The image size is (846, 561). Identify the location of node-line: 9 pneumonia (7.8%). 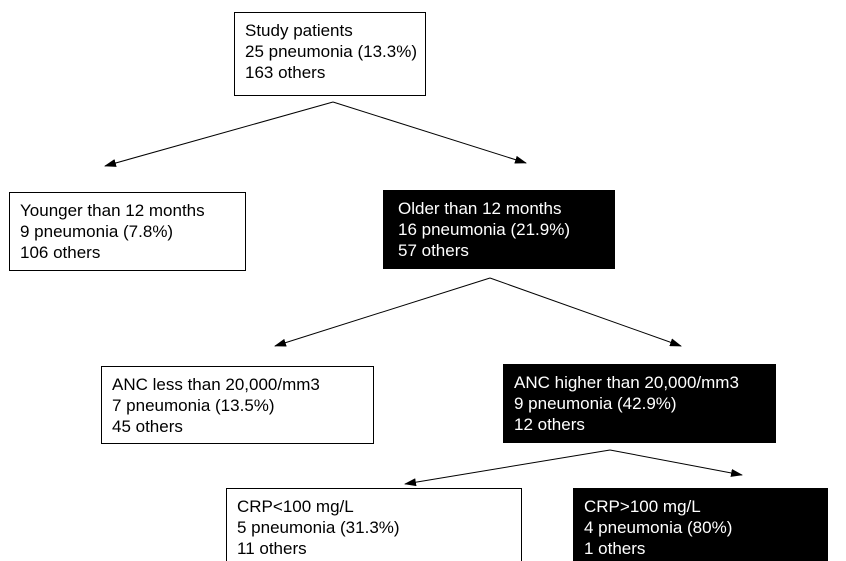
(97, 231).